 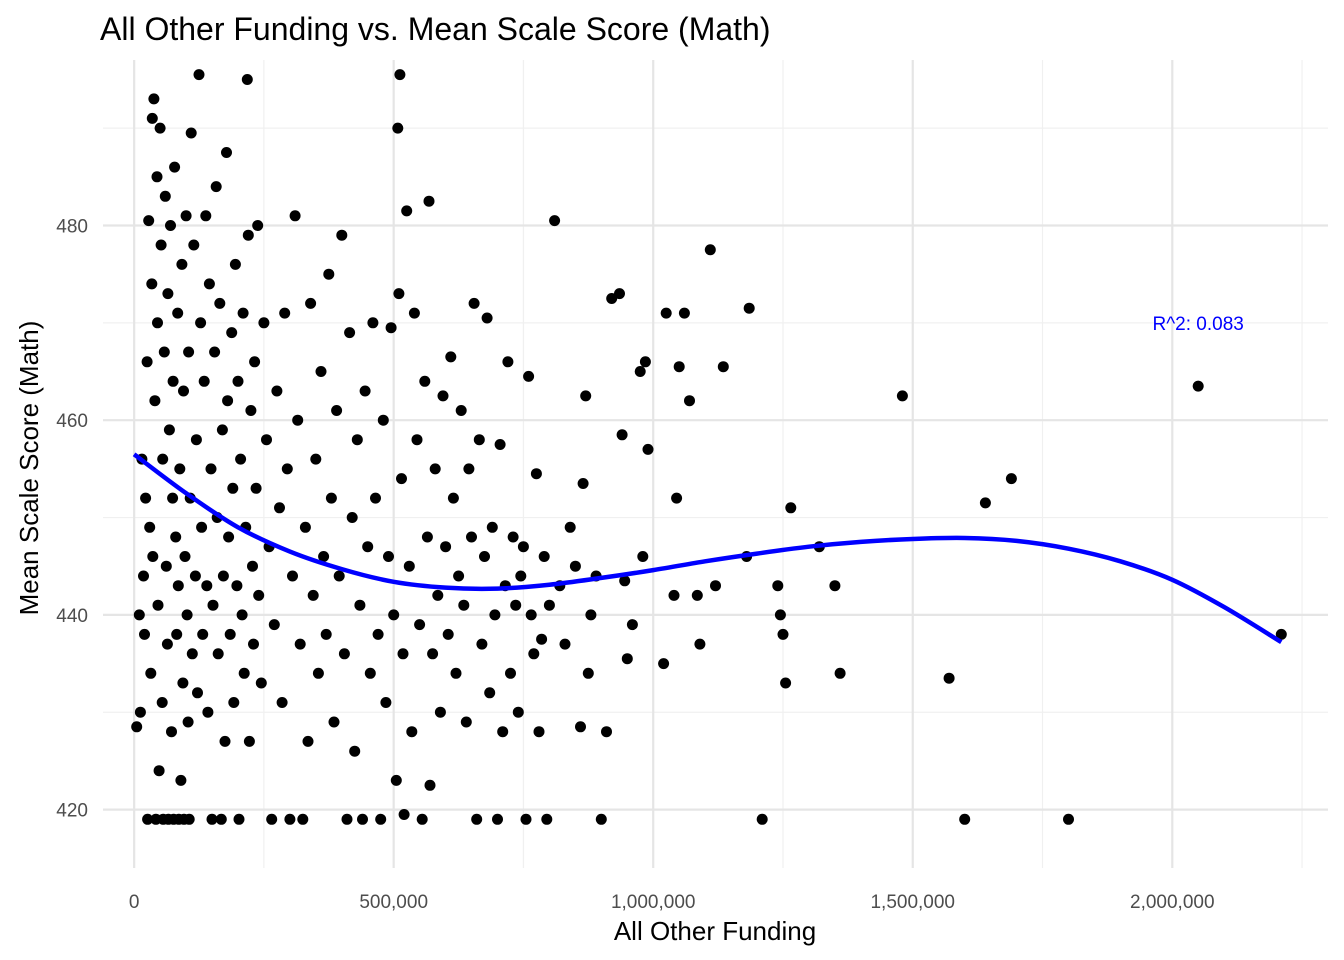 I want to click on x-tick-label: 2,000,000, so click(x=1172, y=902).